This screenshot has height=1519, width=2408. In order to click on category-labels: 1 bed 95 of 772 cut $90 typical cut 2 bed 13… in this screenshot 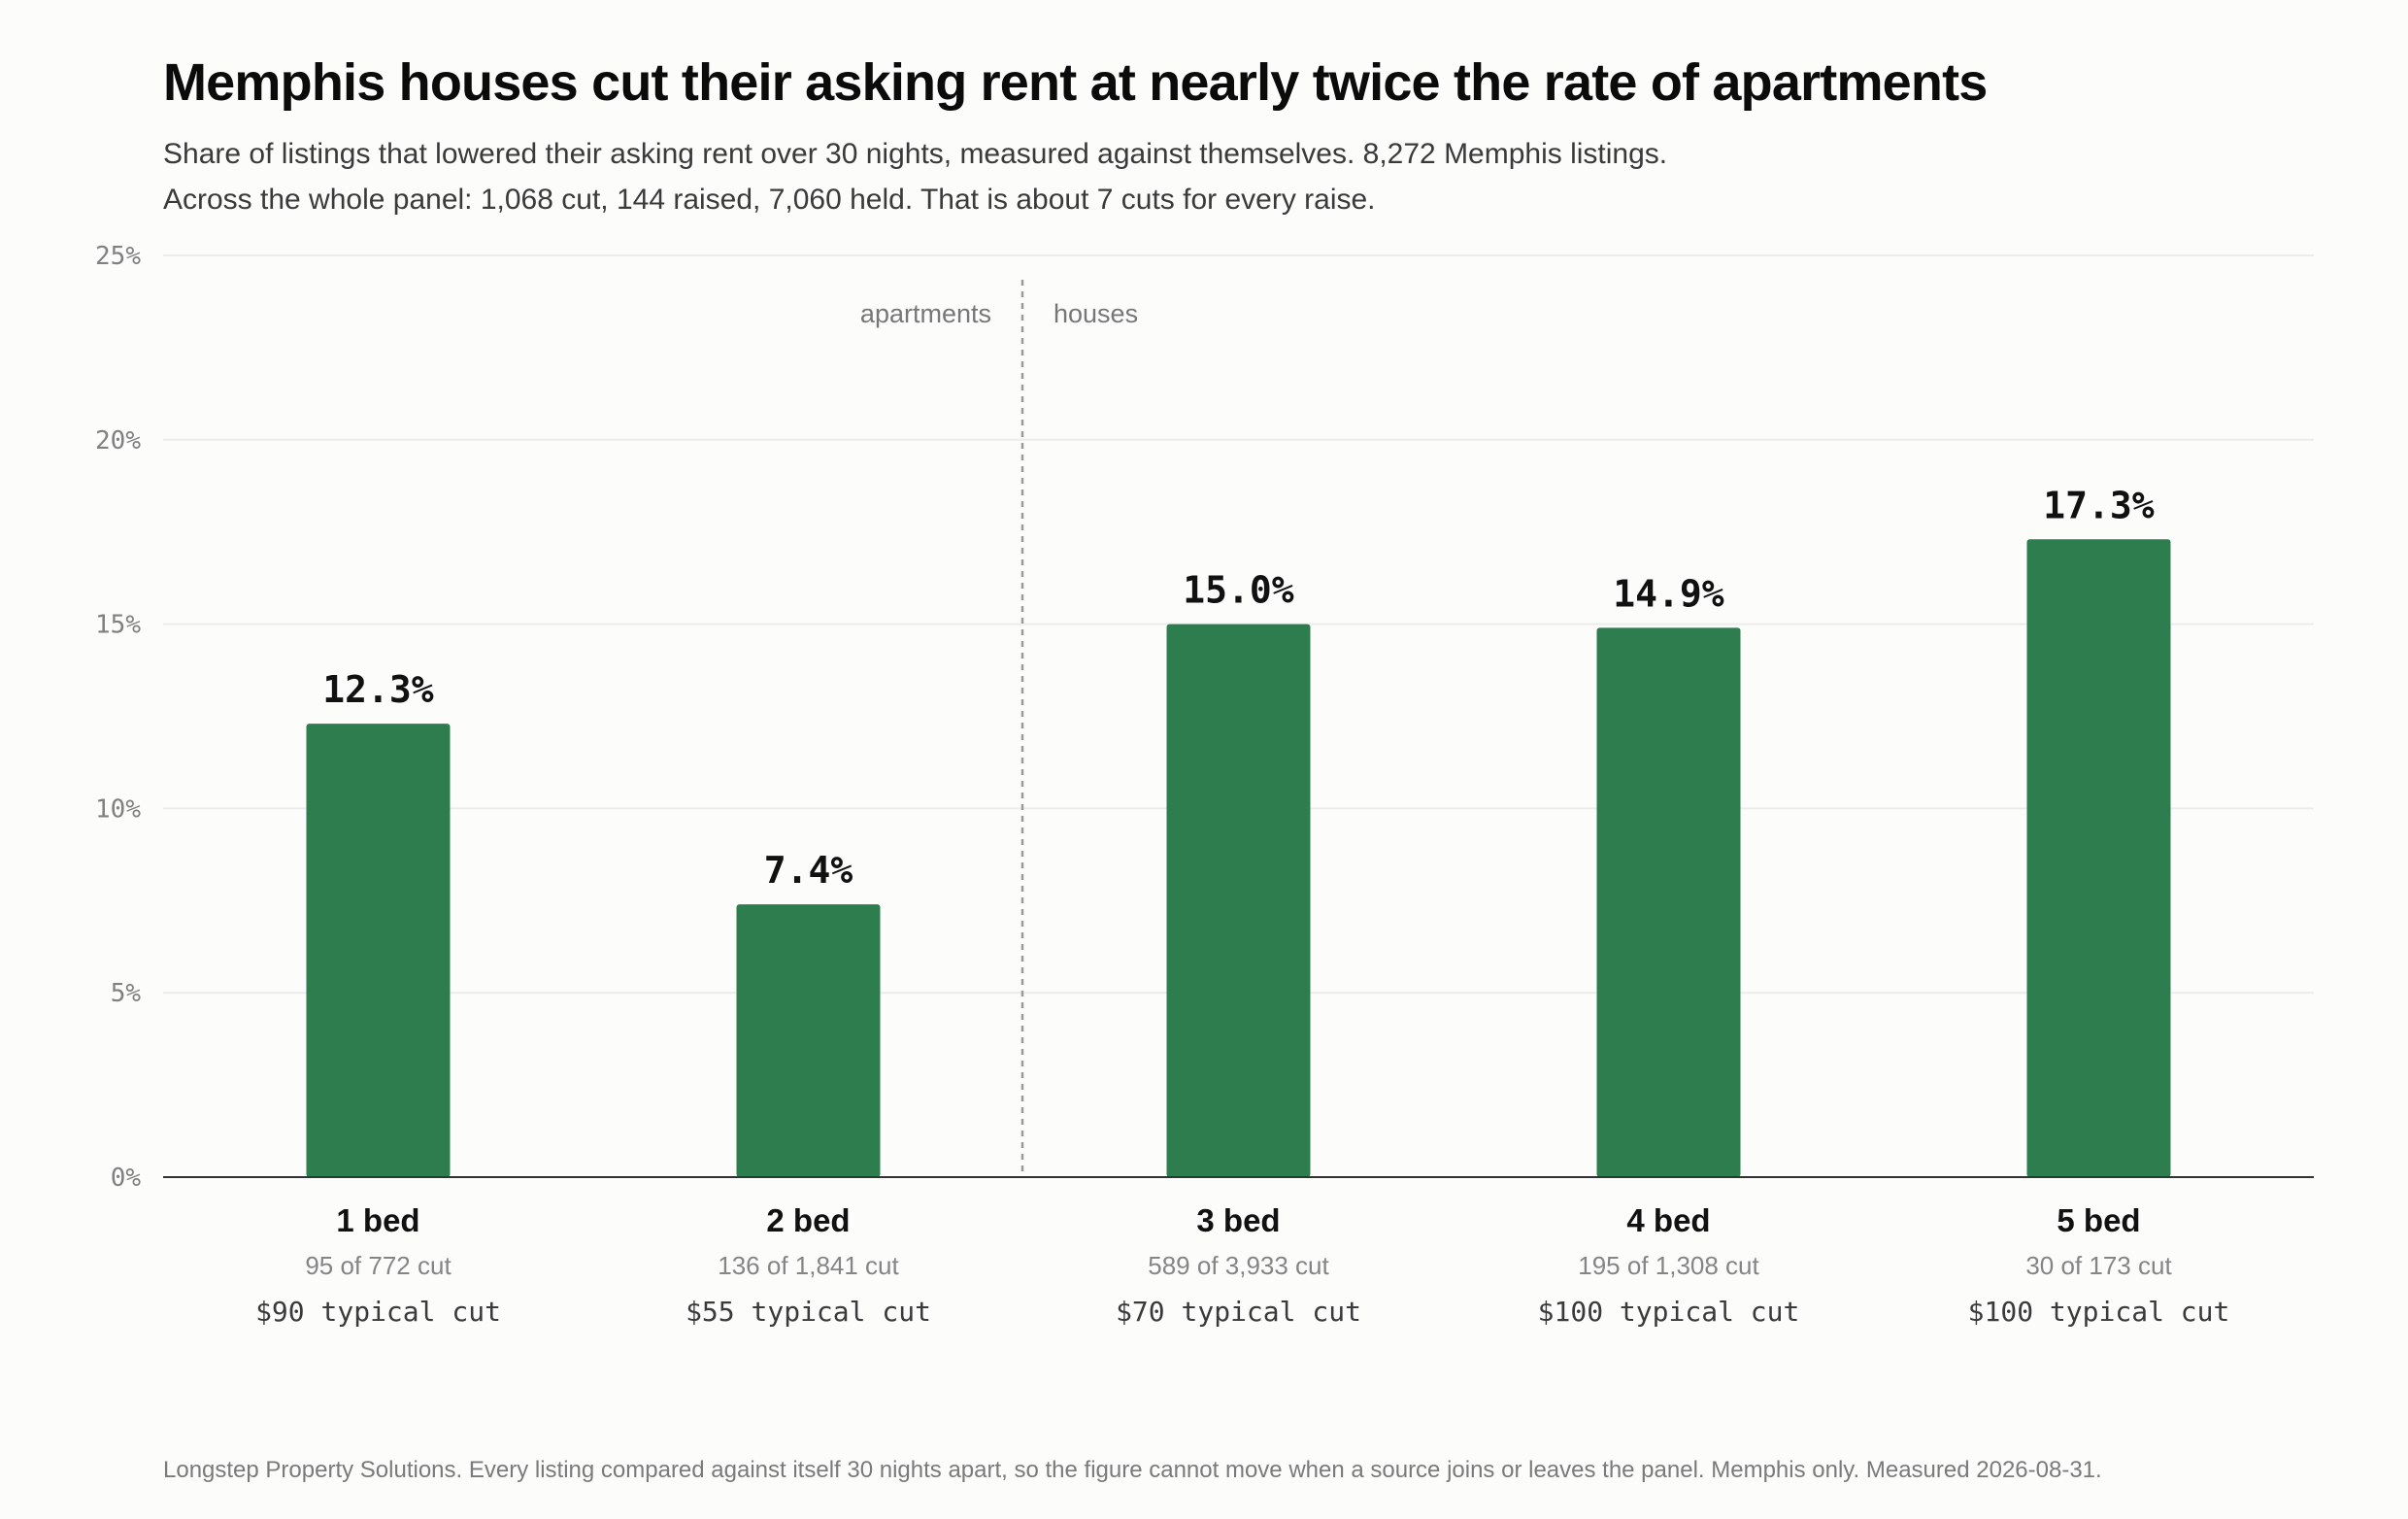, I will do `click(1242, 1265)`.